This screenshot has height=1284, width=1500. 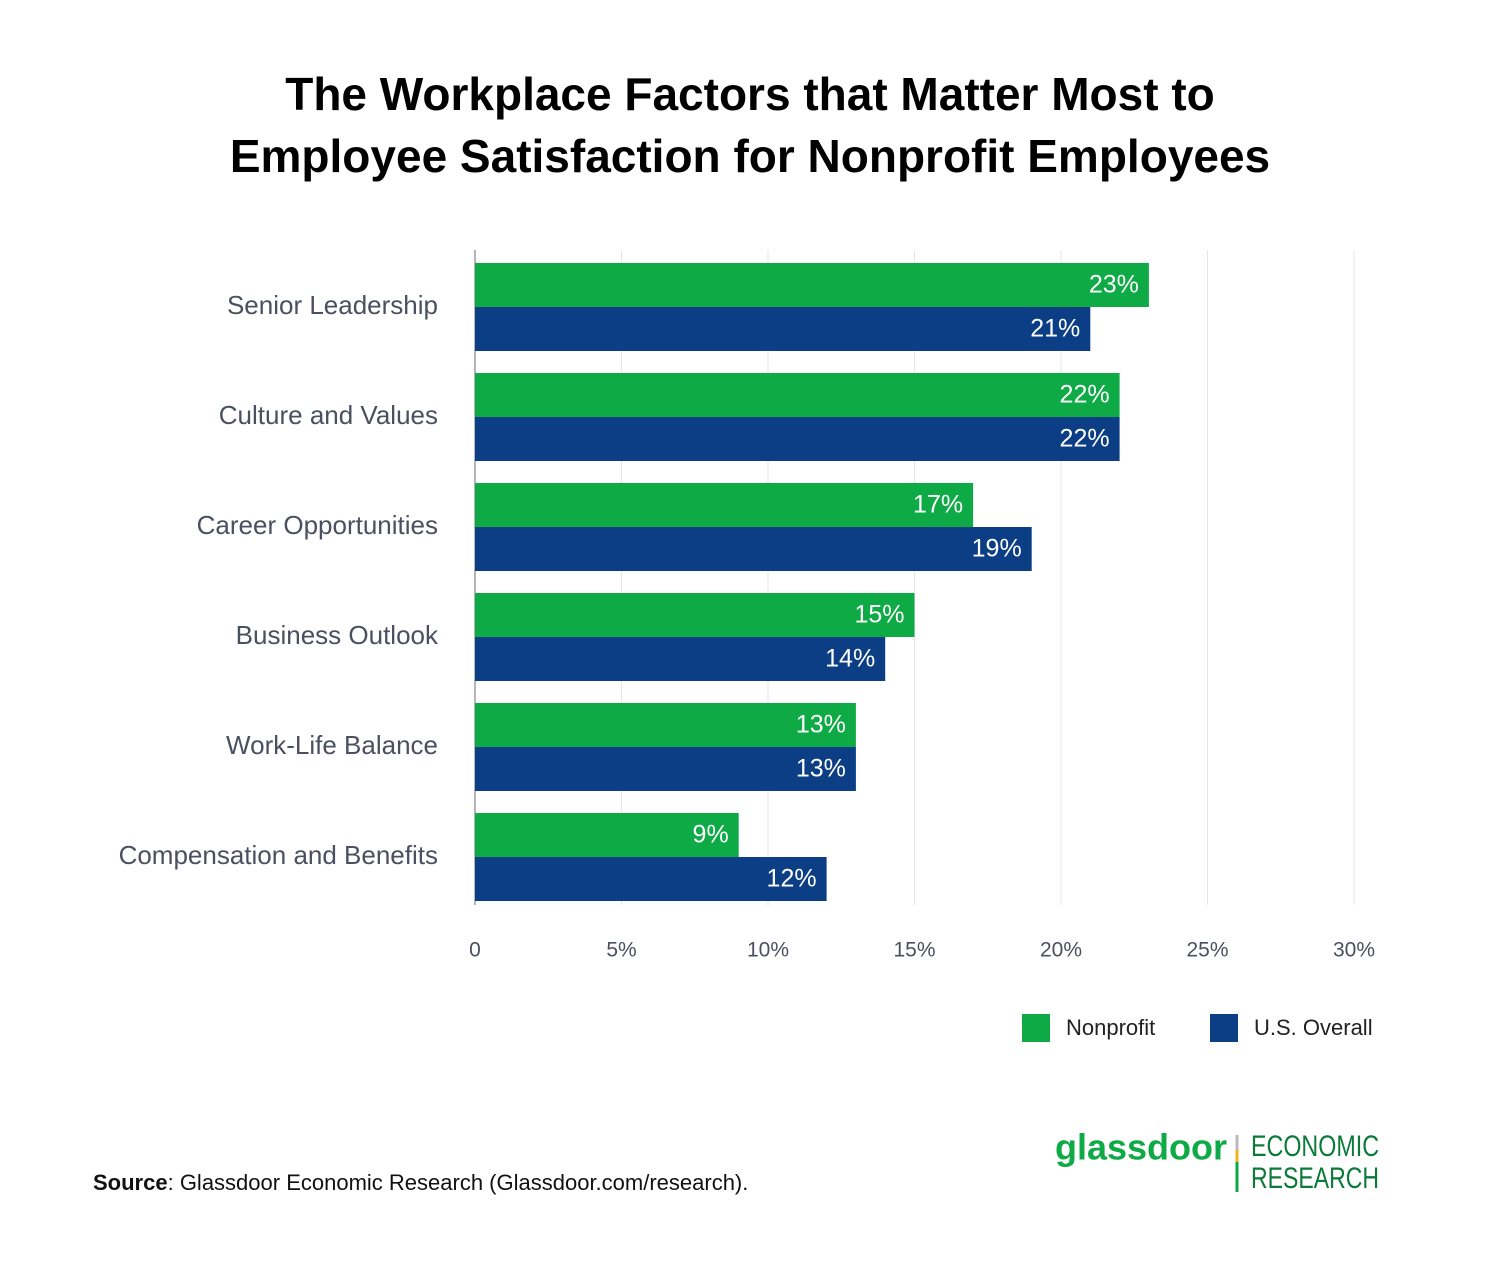 What do you see at coordinates (1207, 950) in the screenshot?
I see `x-tick-label: 25%` at bounding box center [1207, 950].